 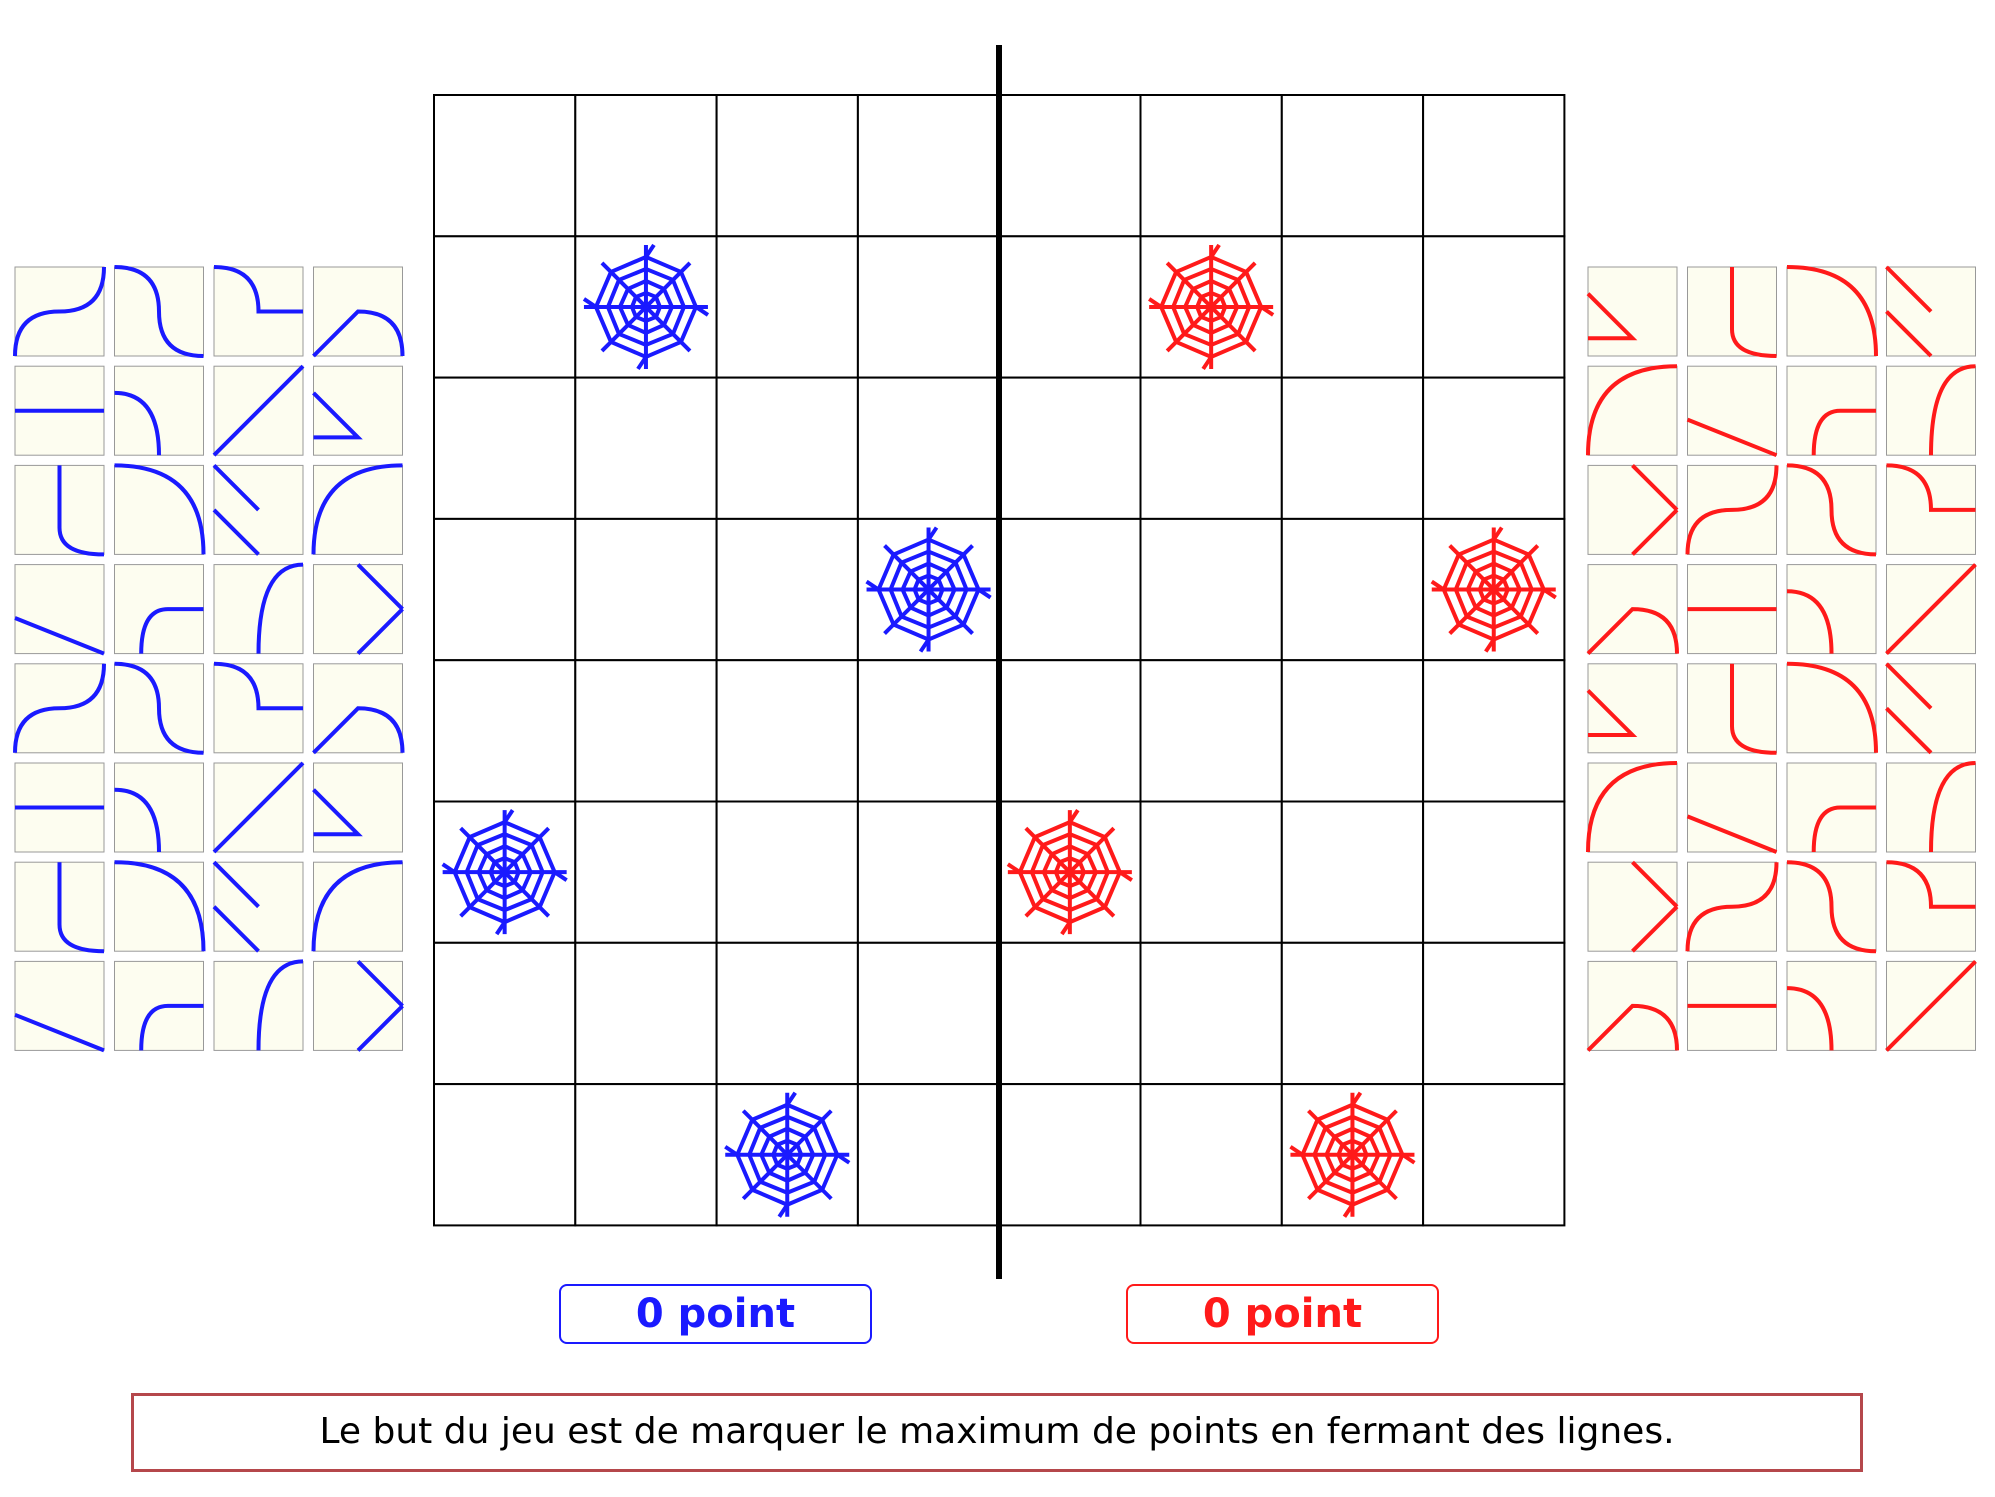 I want to click on blue-score: 0 point, so click(x=715, y=1314).